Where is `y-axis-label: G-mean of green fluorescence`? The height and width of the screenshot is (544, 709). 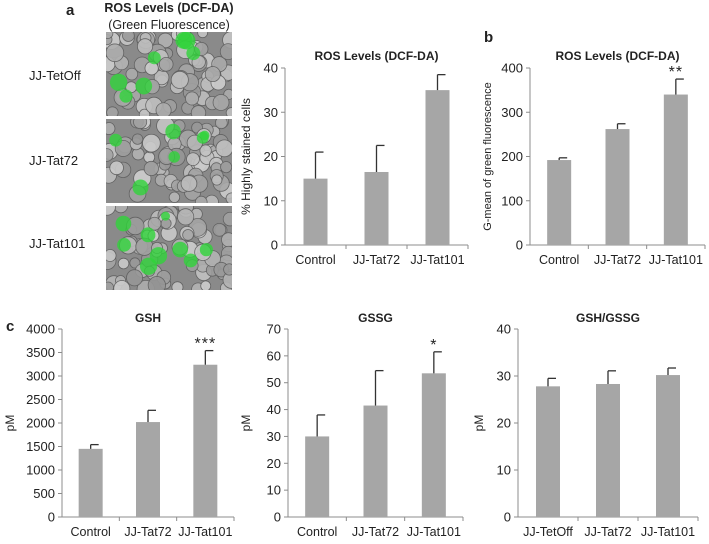 y-axis-label: G-mean of green fluorescence is located at coordinates (488, 156).